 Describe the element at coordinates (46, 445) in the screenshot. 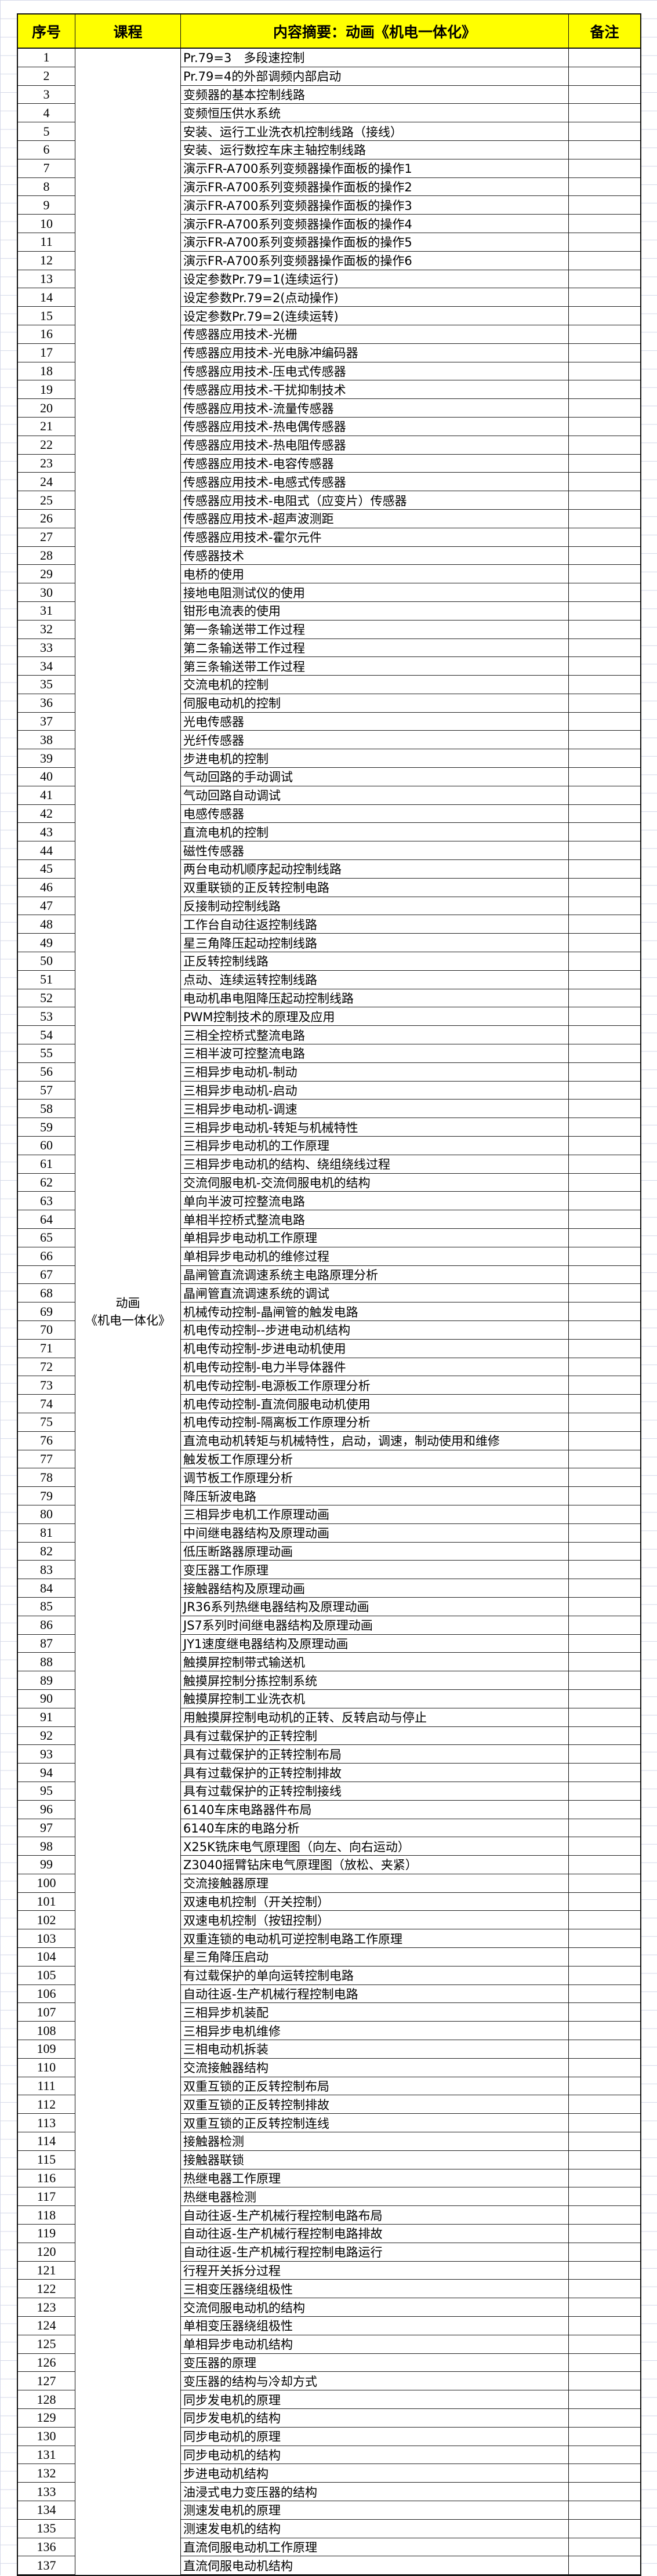

I see `row-number: 22` at that location.